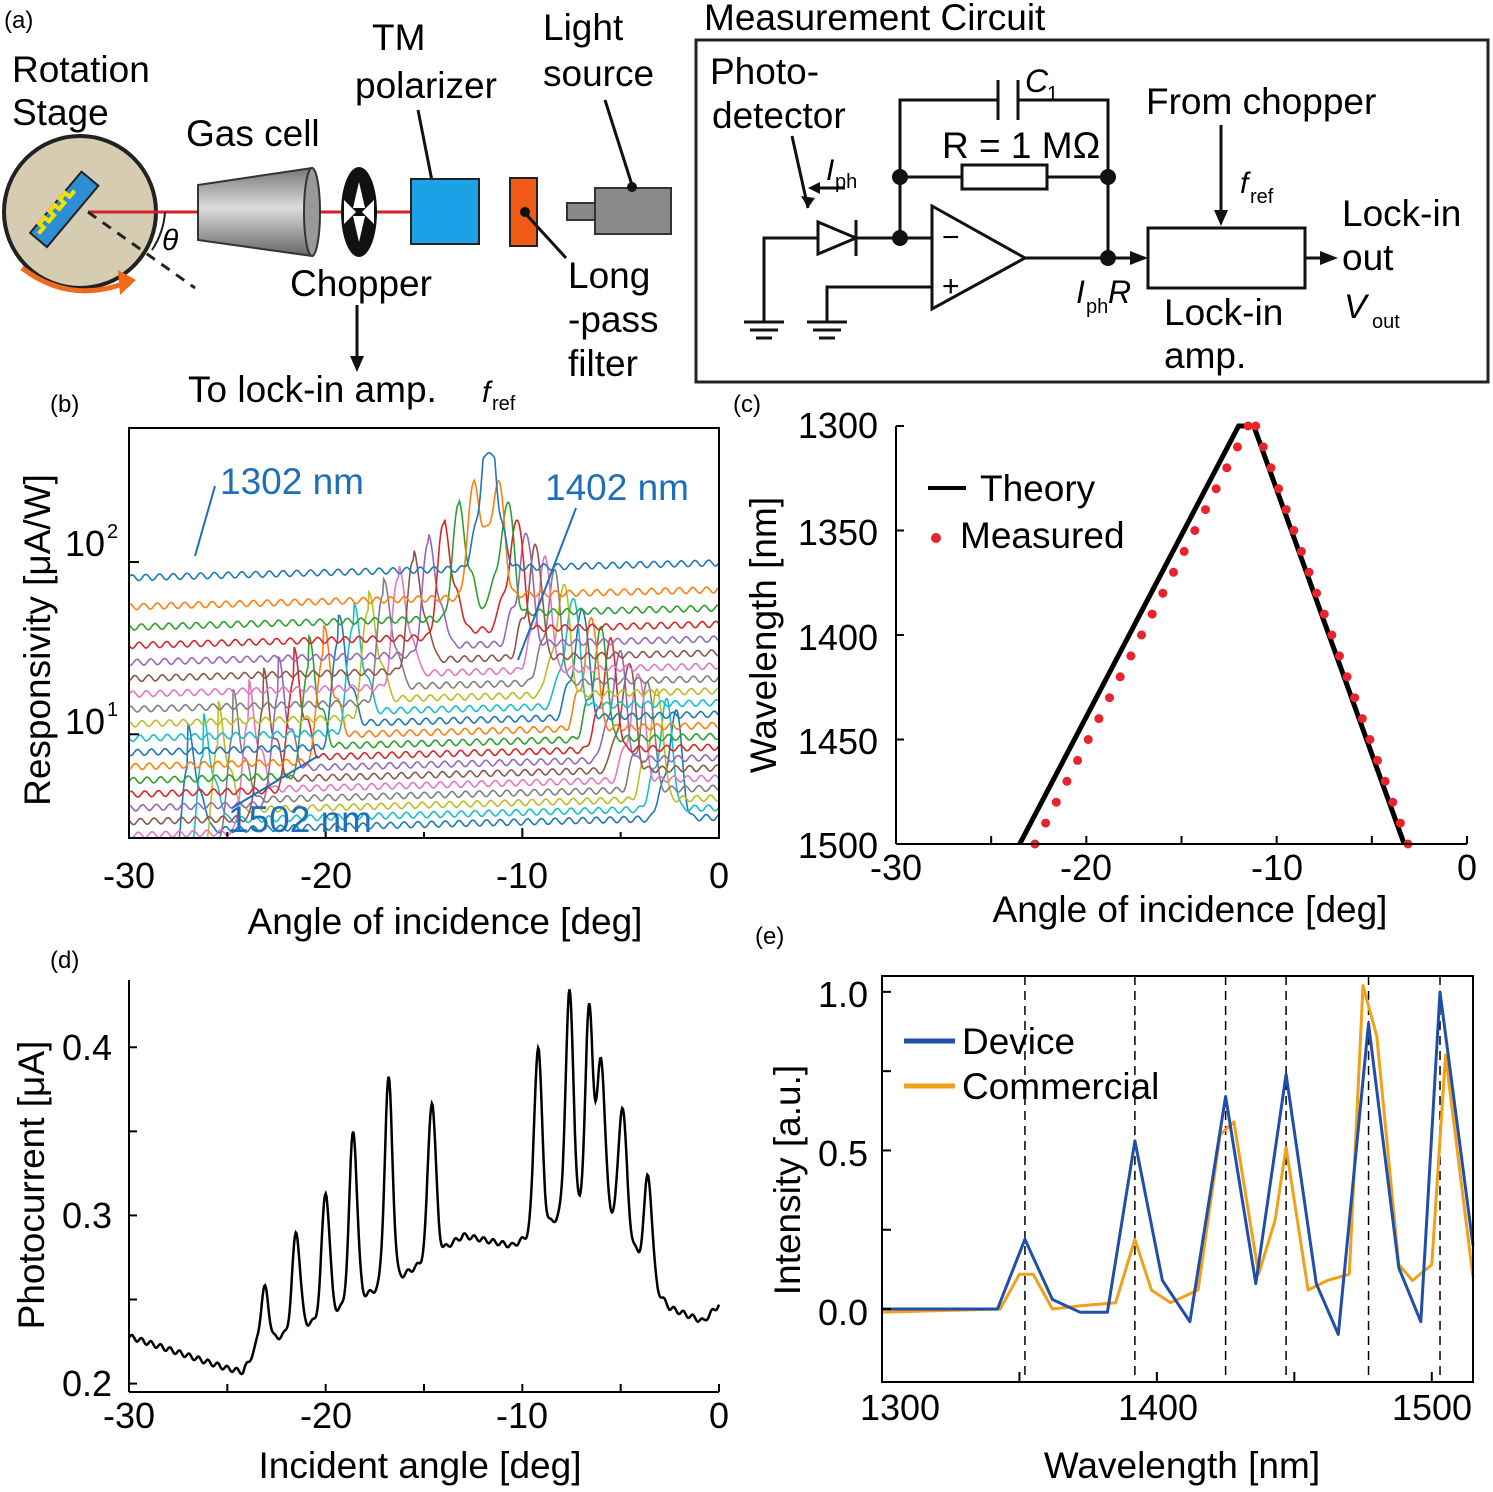  What do you see at coordinates (1018, 1041) in the screenshot?
I see `e-legend-device: Device` at bounding box center [1018, 1041].